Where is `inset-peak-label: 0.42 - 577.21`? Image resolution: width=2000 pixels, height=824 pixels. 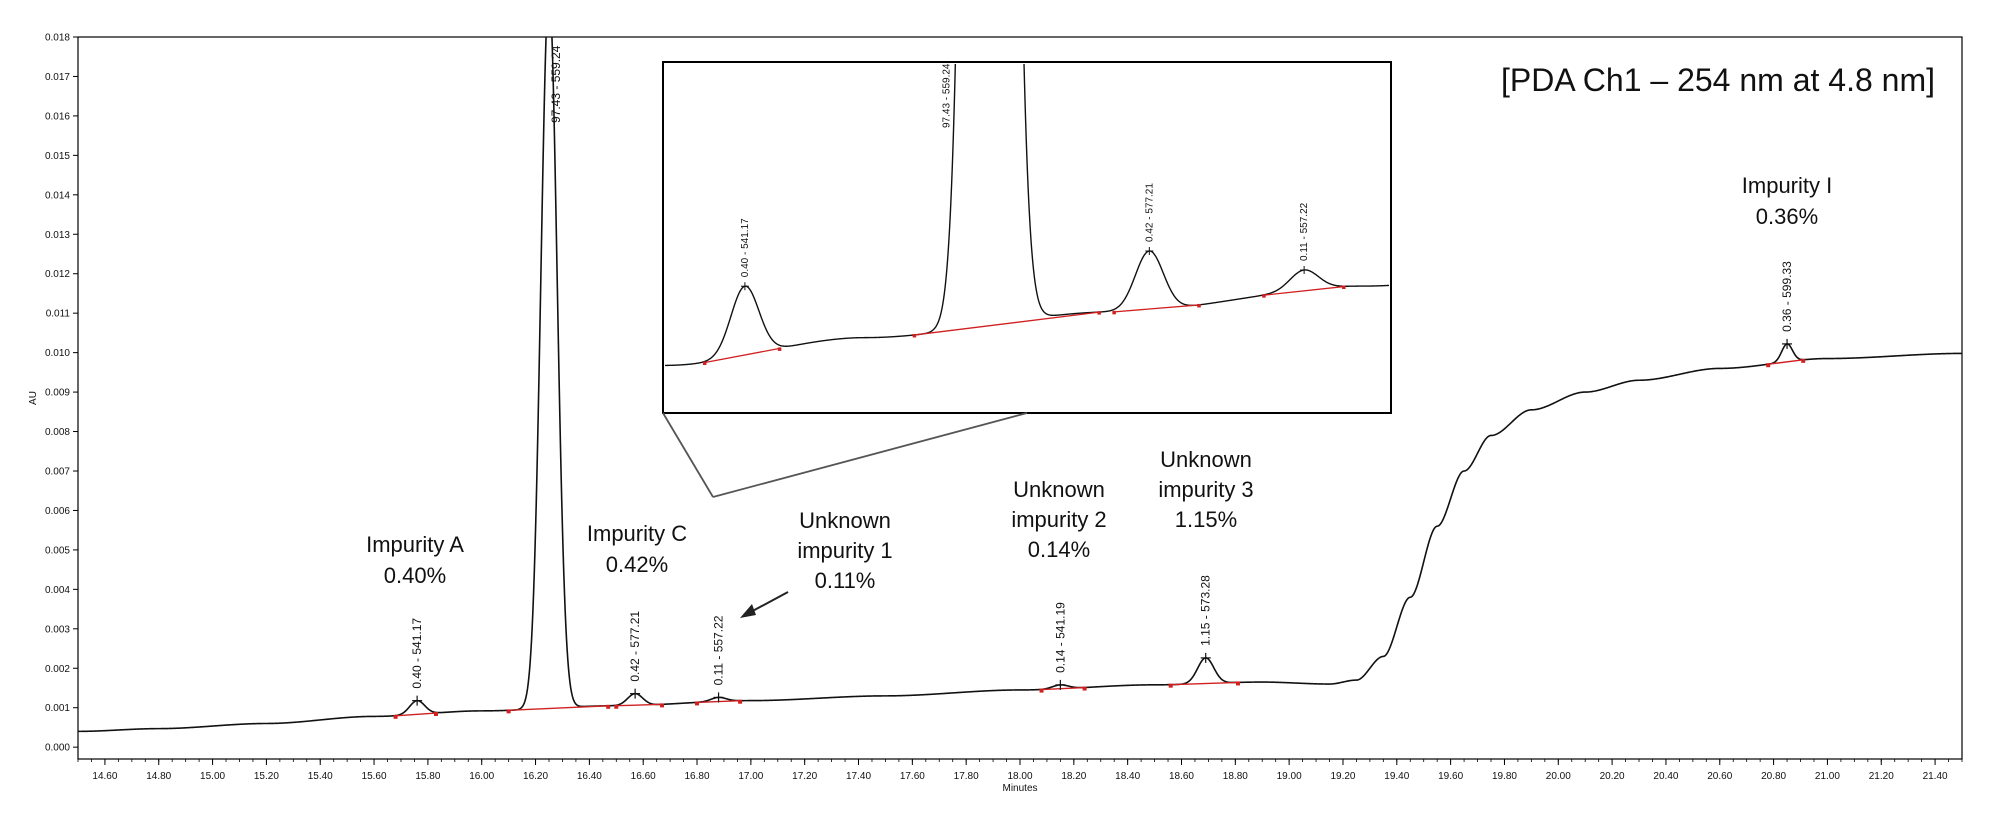 inset-peak-label: 0.42 - 577.21 is located at coordinates (1149, 212).